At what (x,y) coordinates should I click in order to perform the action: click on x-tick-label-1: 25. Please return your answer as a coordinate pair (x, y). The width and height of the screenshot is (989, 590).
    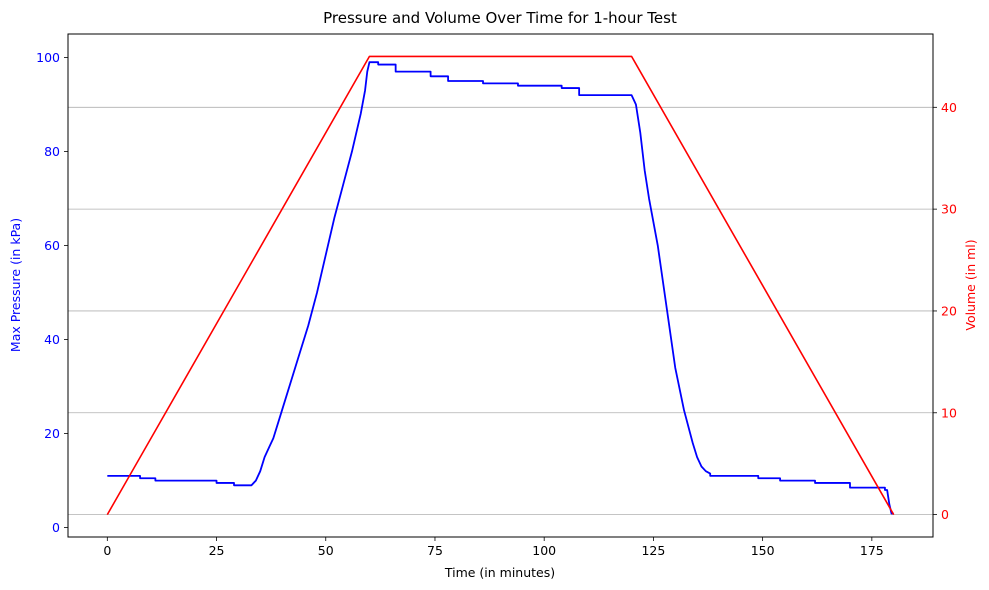
    Looking at the image, I should click on (217, 550).